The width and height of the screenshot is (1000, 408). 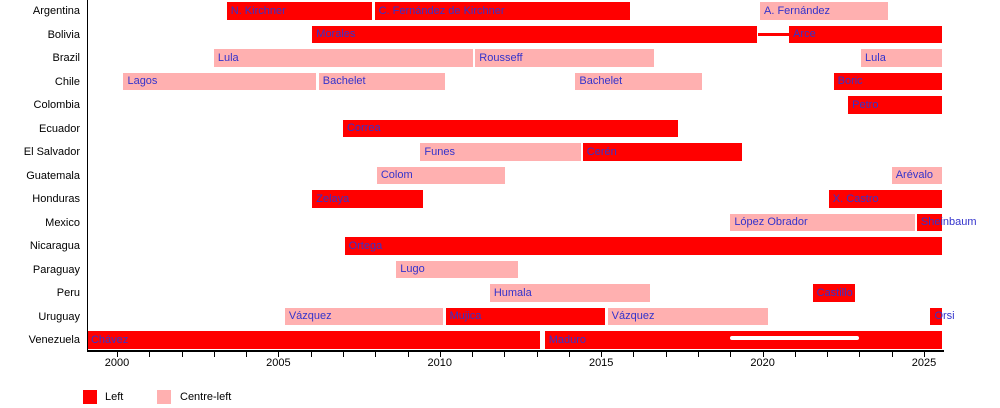 I want to click on timeline-bar: Boric, so click(x=888, y=81).